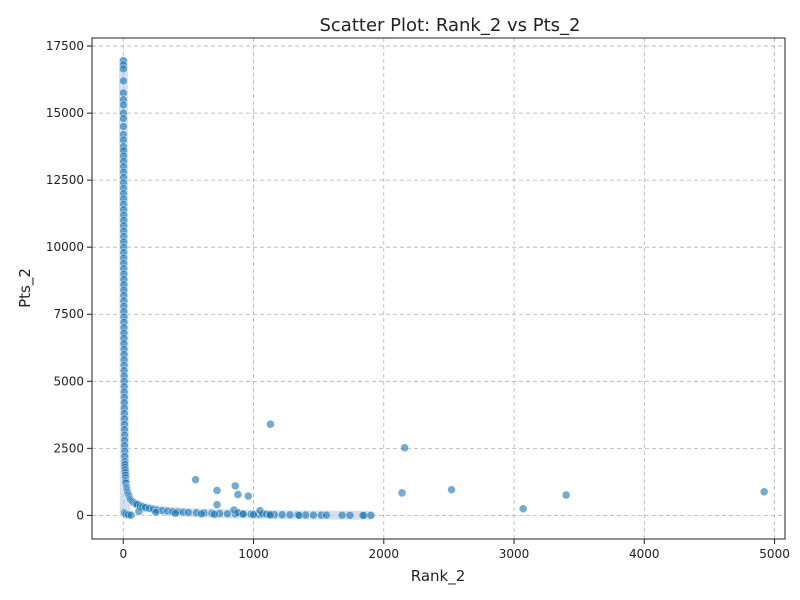 This screenshot has height=600, width=800. What do you see at coordinates (68, 448) in the screenshot?
I see `y-tick-label: 2500` at bounding box center [68, 448].